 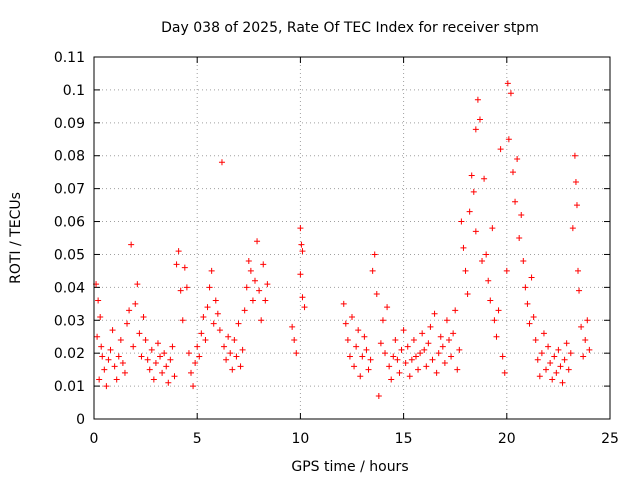 I want to click on y-tick-label: 0.07, so click(x=69, y=190).